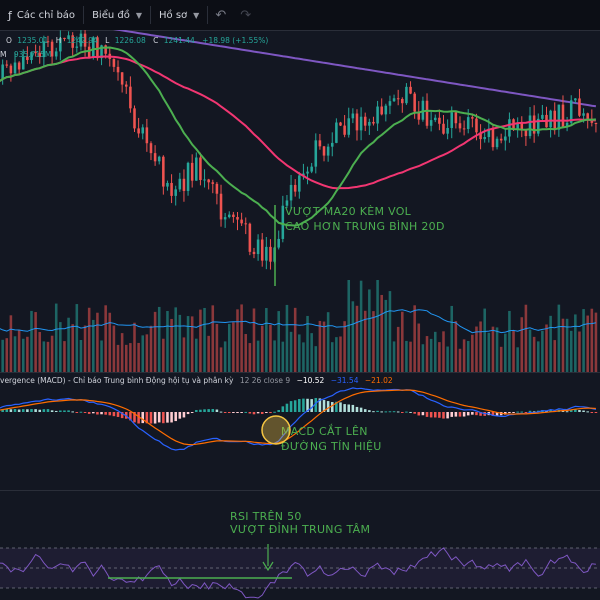 Image resolution: width=600 pixels, height=600 pixels. Describe the element at coordinates (179, 15) in the screenshot. I see `profile-menu: Hồ sơ ▼` at that location.